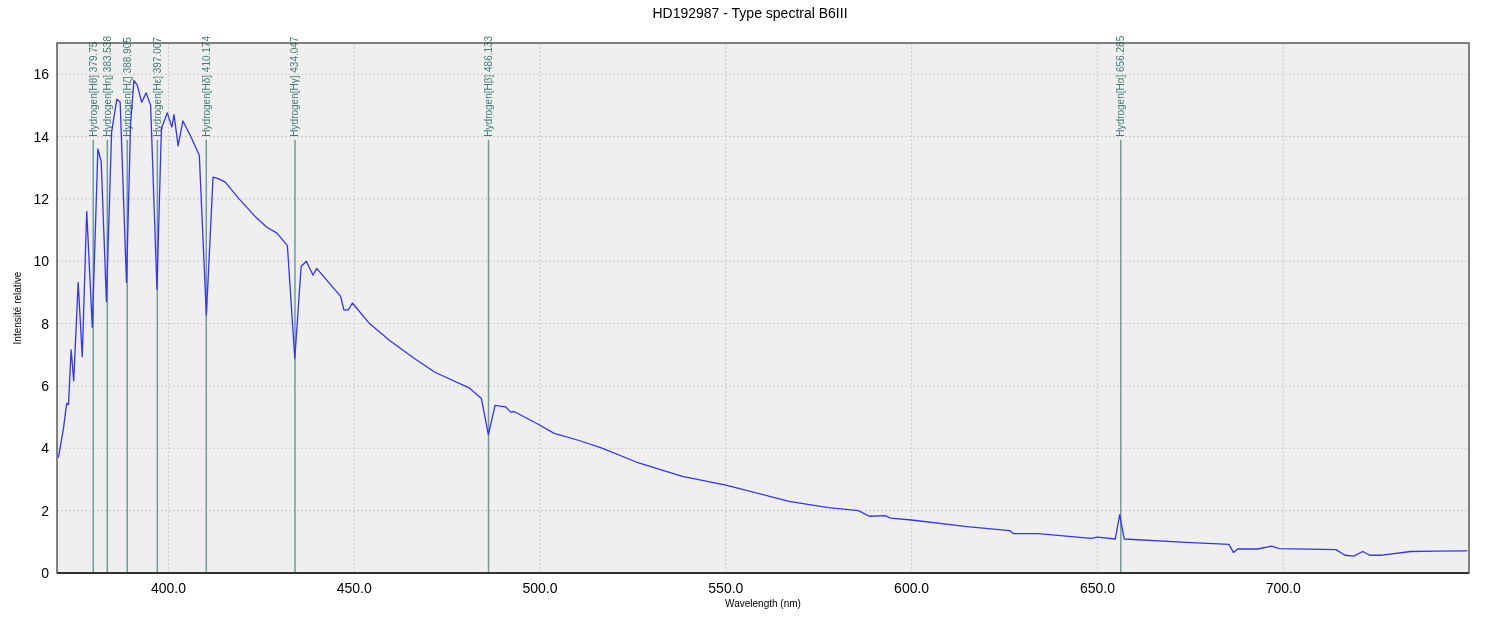  I want to click on x-tick-label: 450.0, so click(354, 588).